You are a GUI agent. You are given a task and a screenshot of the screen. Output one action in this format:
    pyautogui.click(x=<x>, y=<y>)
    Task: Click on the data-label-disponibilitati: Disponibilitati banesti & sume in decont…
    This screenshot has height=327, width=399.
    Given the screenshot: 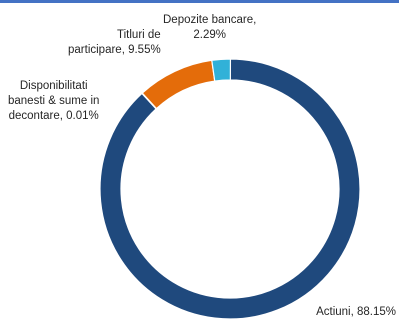 What is the action you would take?
    pyautogui.click(x=54, y=101)
    